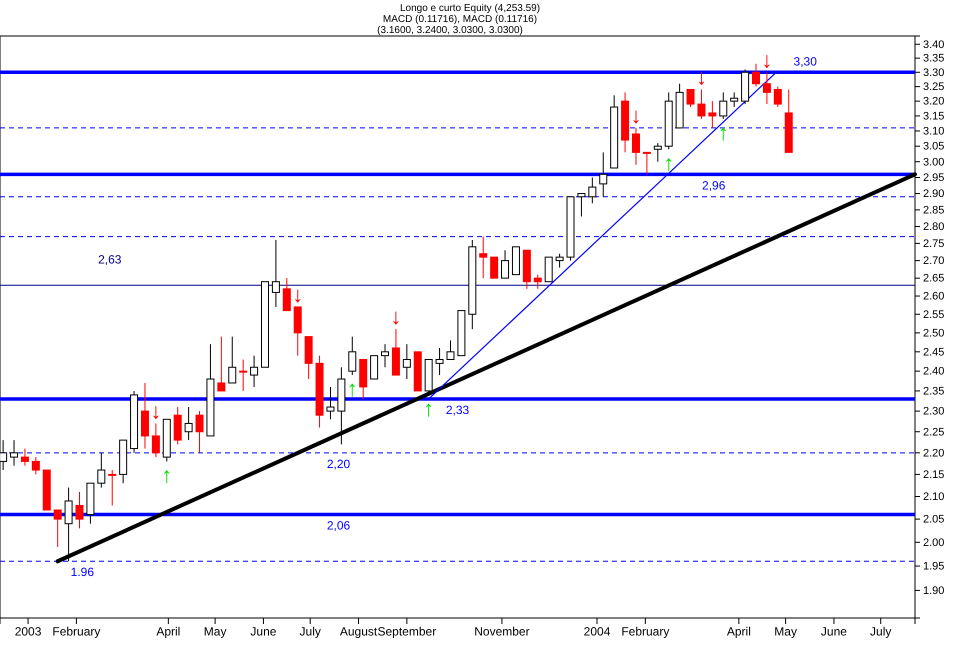  I want to click on y-tick-label: 2.40, so click(933, 372).